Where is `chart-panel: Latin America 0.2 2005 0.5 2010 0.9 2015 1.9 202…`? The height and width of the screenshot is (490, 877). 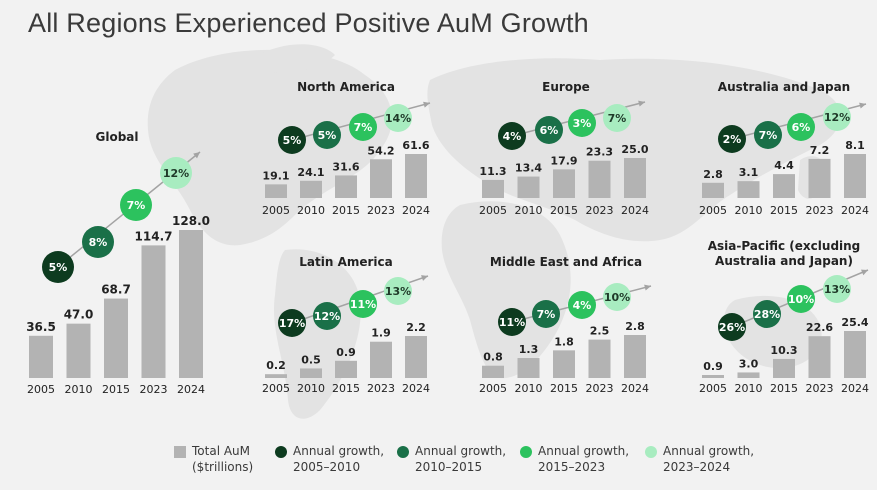
chart-panel: Latin America 0.2 2005 0.5 2010 0.9 2015 1.9 202… is located at coordinates (346, 325).